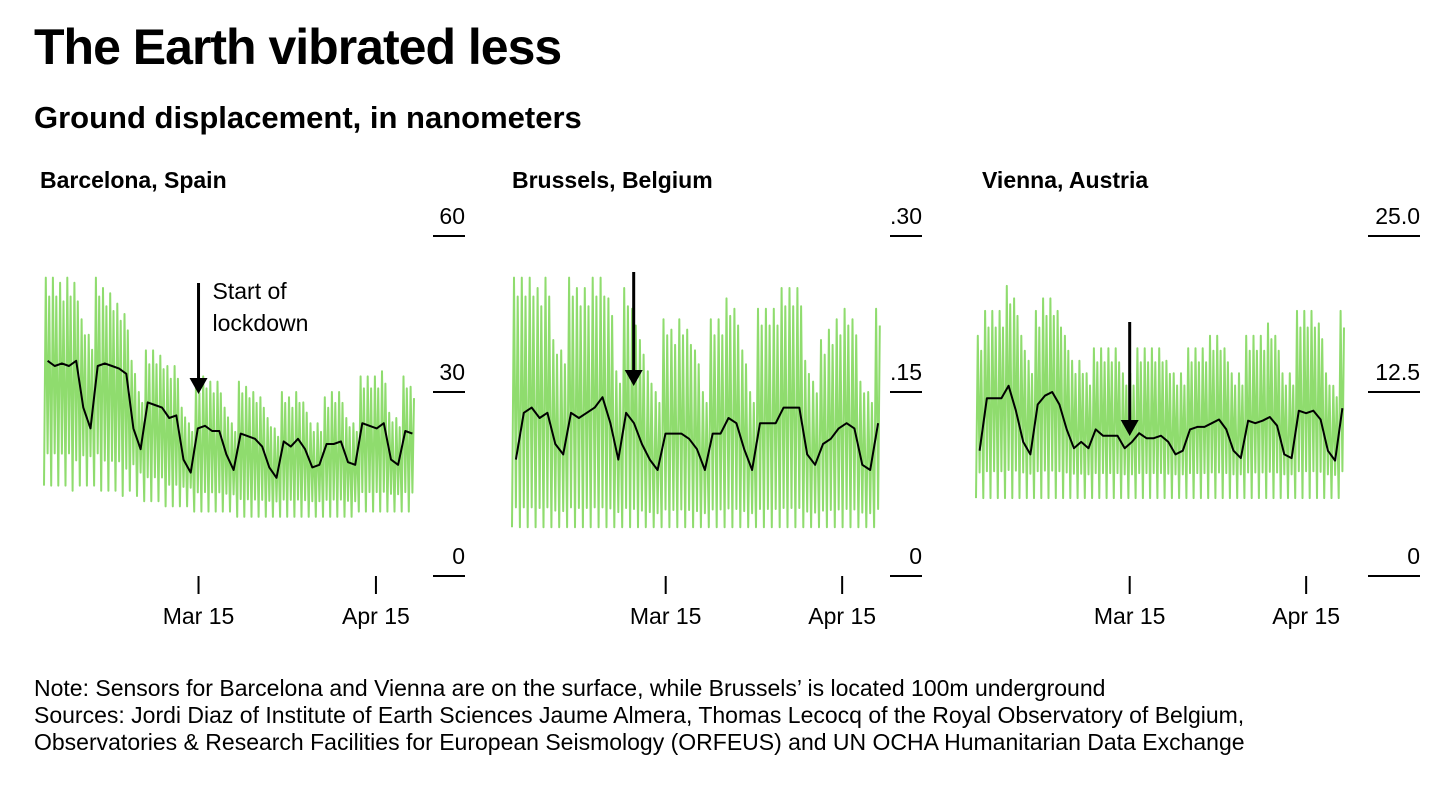 The image size is (1456, 795). I want to click on y-tick-label: .30, so click(906, 216).